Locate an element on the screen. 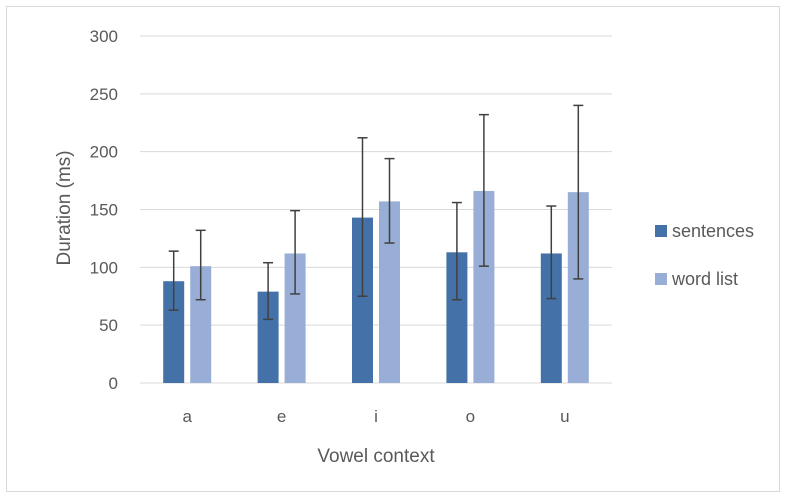  error-bar-sentences-o is located at coordinates (456, 251).